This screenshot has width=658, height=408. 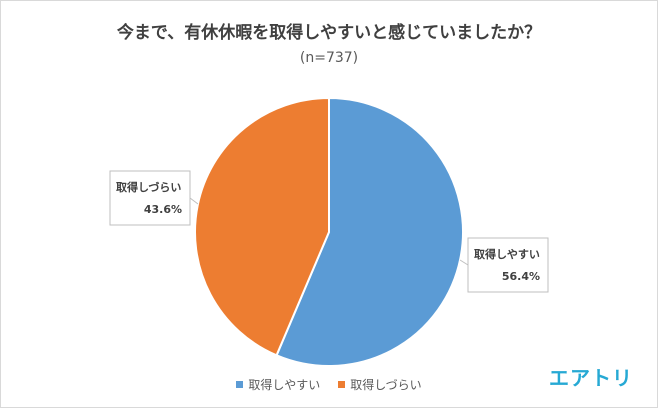 I want to click on data-callout-1: 取得しやすい 56.4%, so click(x=504, y=265).